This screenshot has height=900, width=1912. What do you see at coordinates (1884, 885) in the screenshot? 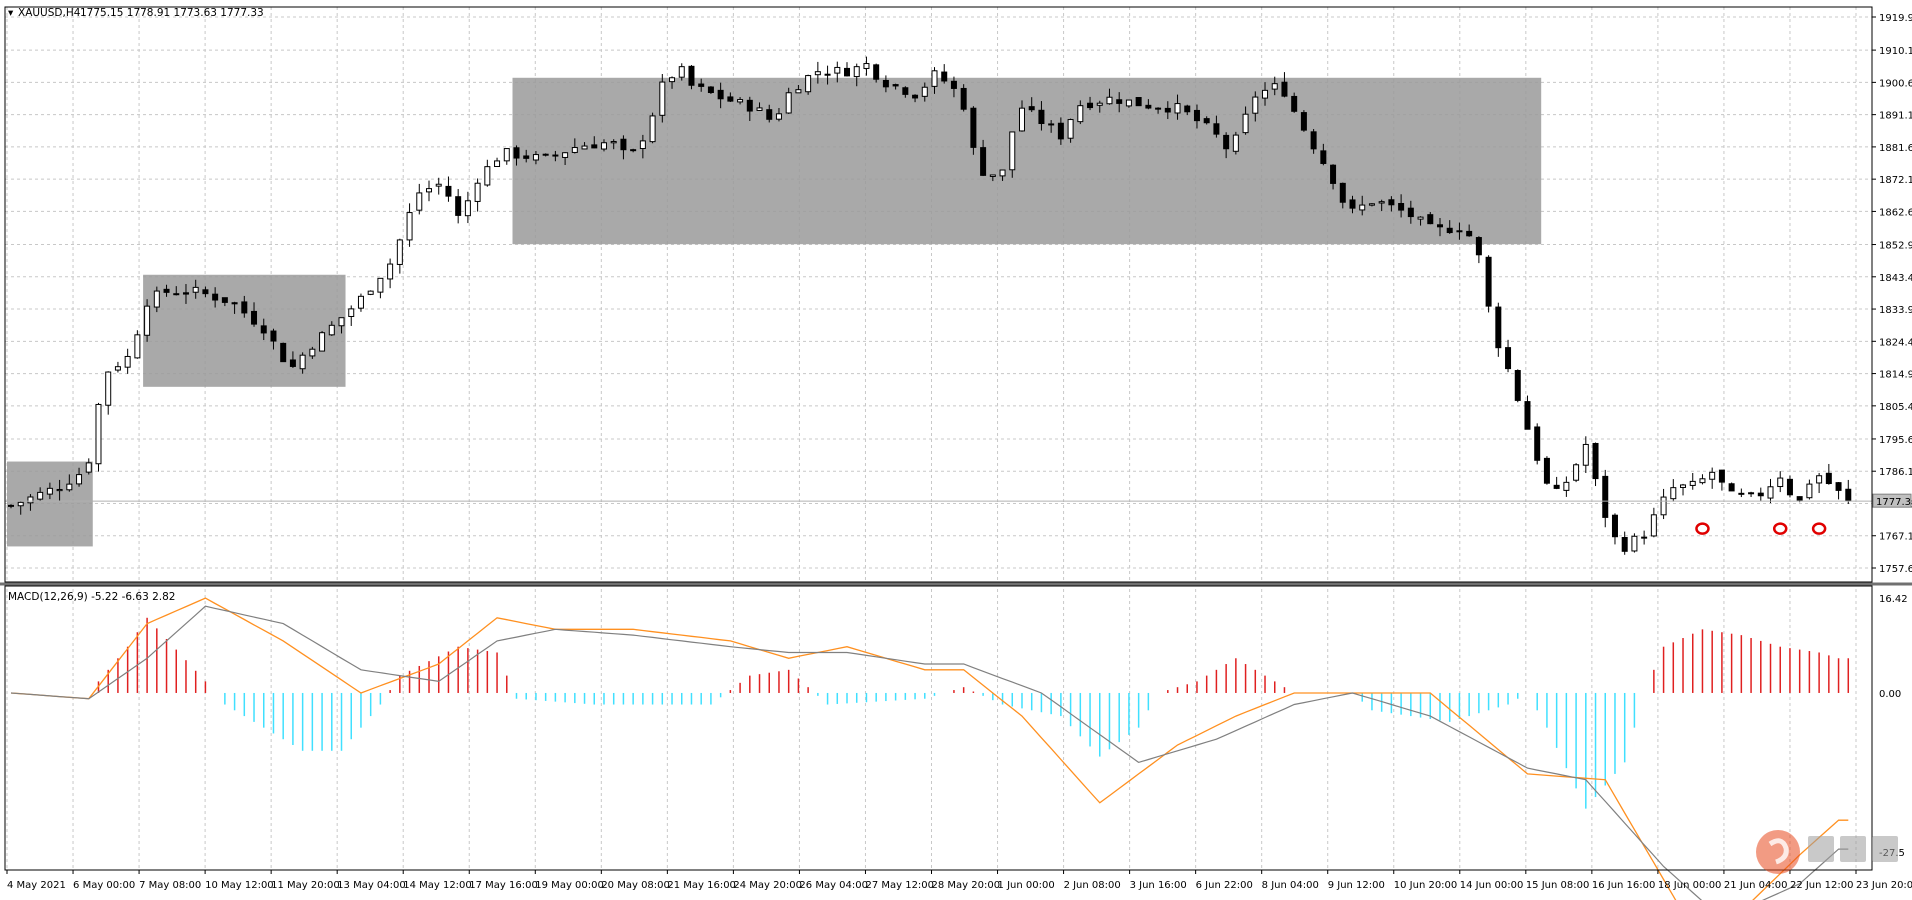
I see `date-tick-label: 23 Jun 20:00` at bounding box center [1884, 885].